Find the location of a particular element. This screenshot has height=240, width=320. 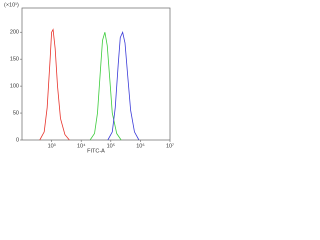

y-tick-label: 50 is located at coordinates (16, 114).